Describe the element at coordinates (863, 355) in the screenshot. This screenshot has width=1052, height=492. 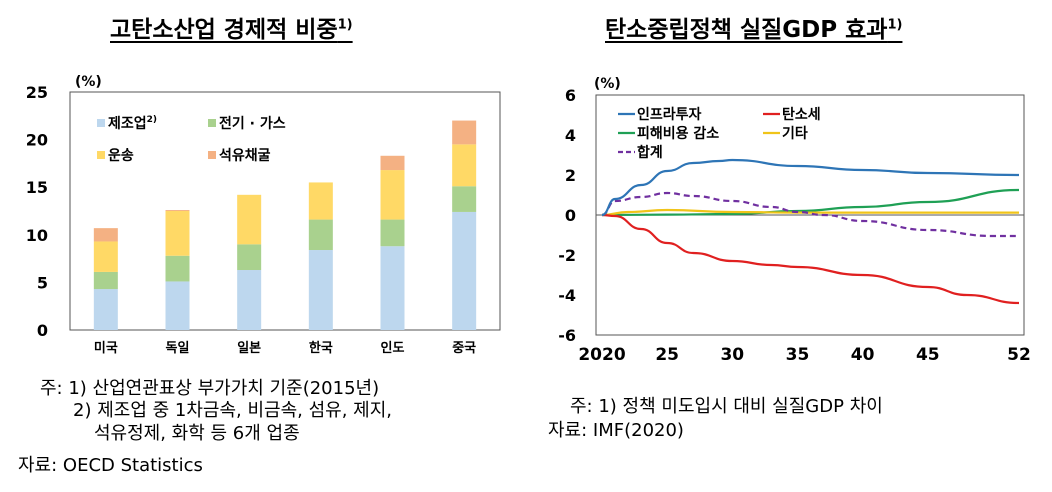
I see `right-x-tick: 40` at that location.